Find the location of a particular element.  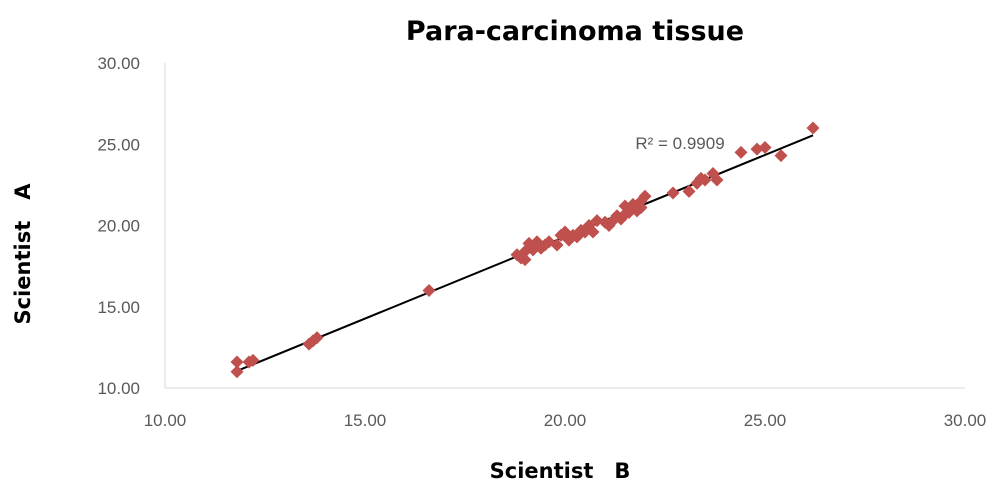

chart-title: Para-carcinoma tissue is located at coordinates (575, 31).